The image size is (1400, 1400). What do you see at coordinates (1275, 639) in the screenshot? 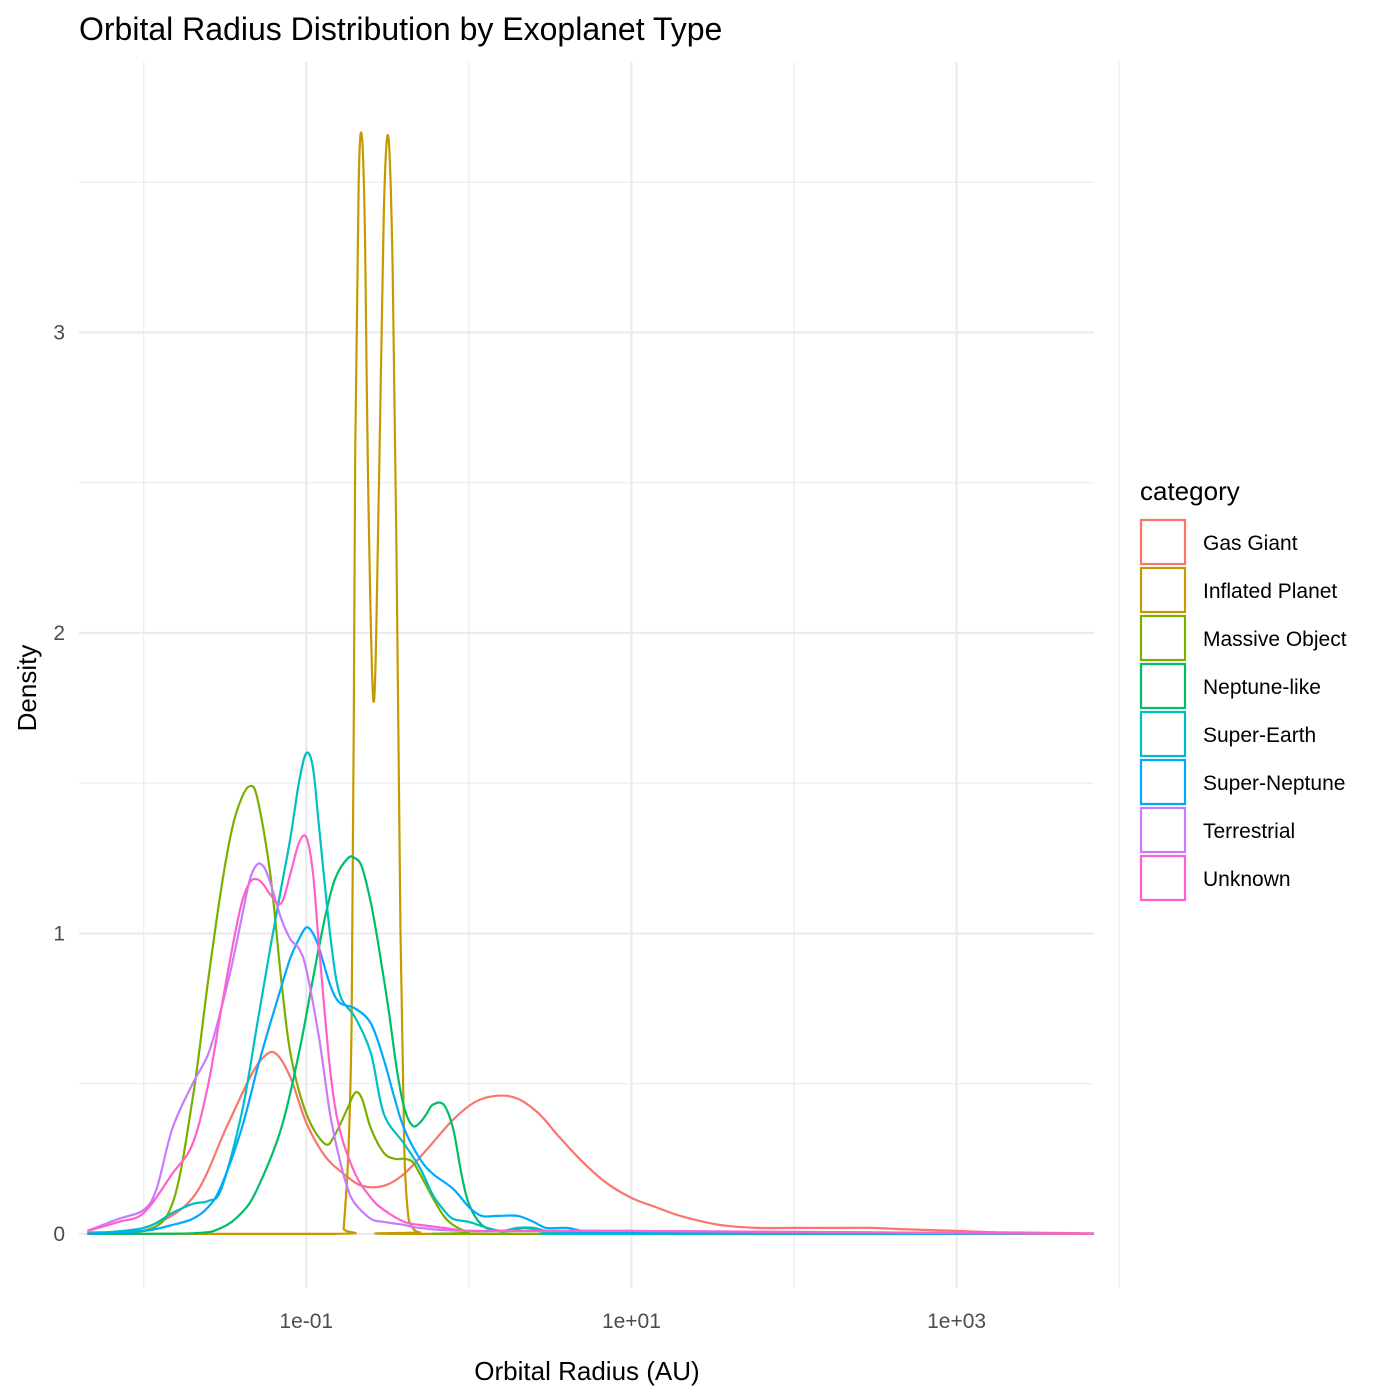
I see `legend-label-massive-object: Massive Object` at bounding box center [1275, 639].